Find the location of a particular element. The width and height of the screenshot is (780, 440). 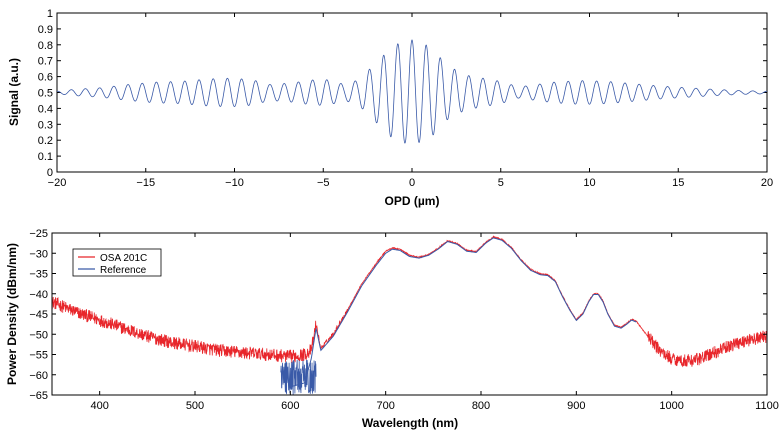

spectrum-x-tick-label: 500 is located at coordinates (195, 406).